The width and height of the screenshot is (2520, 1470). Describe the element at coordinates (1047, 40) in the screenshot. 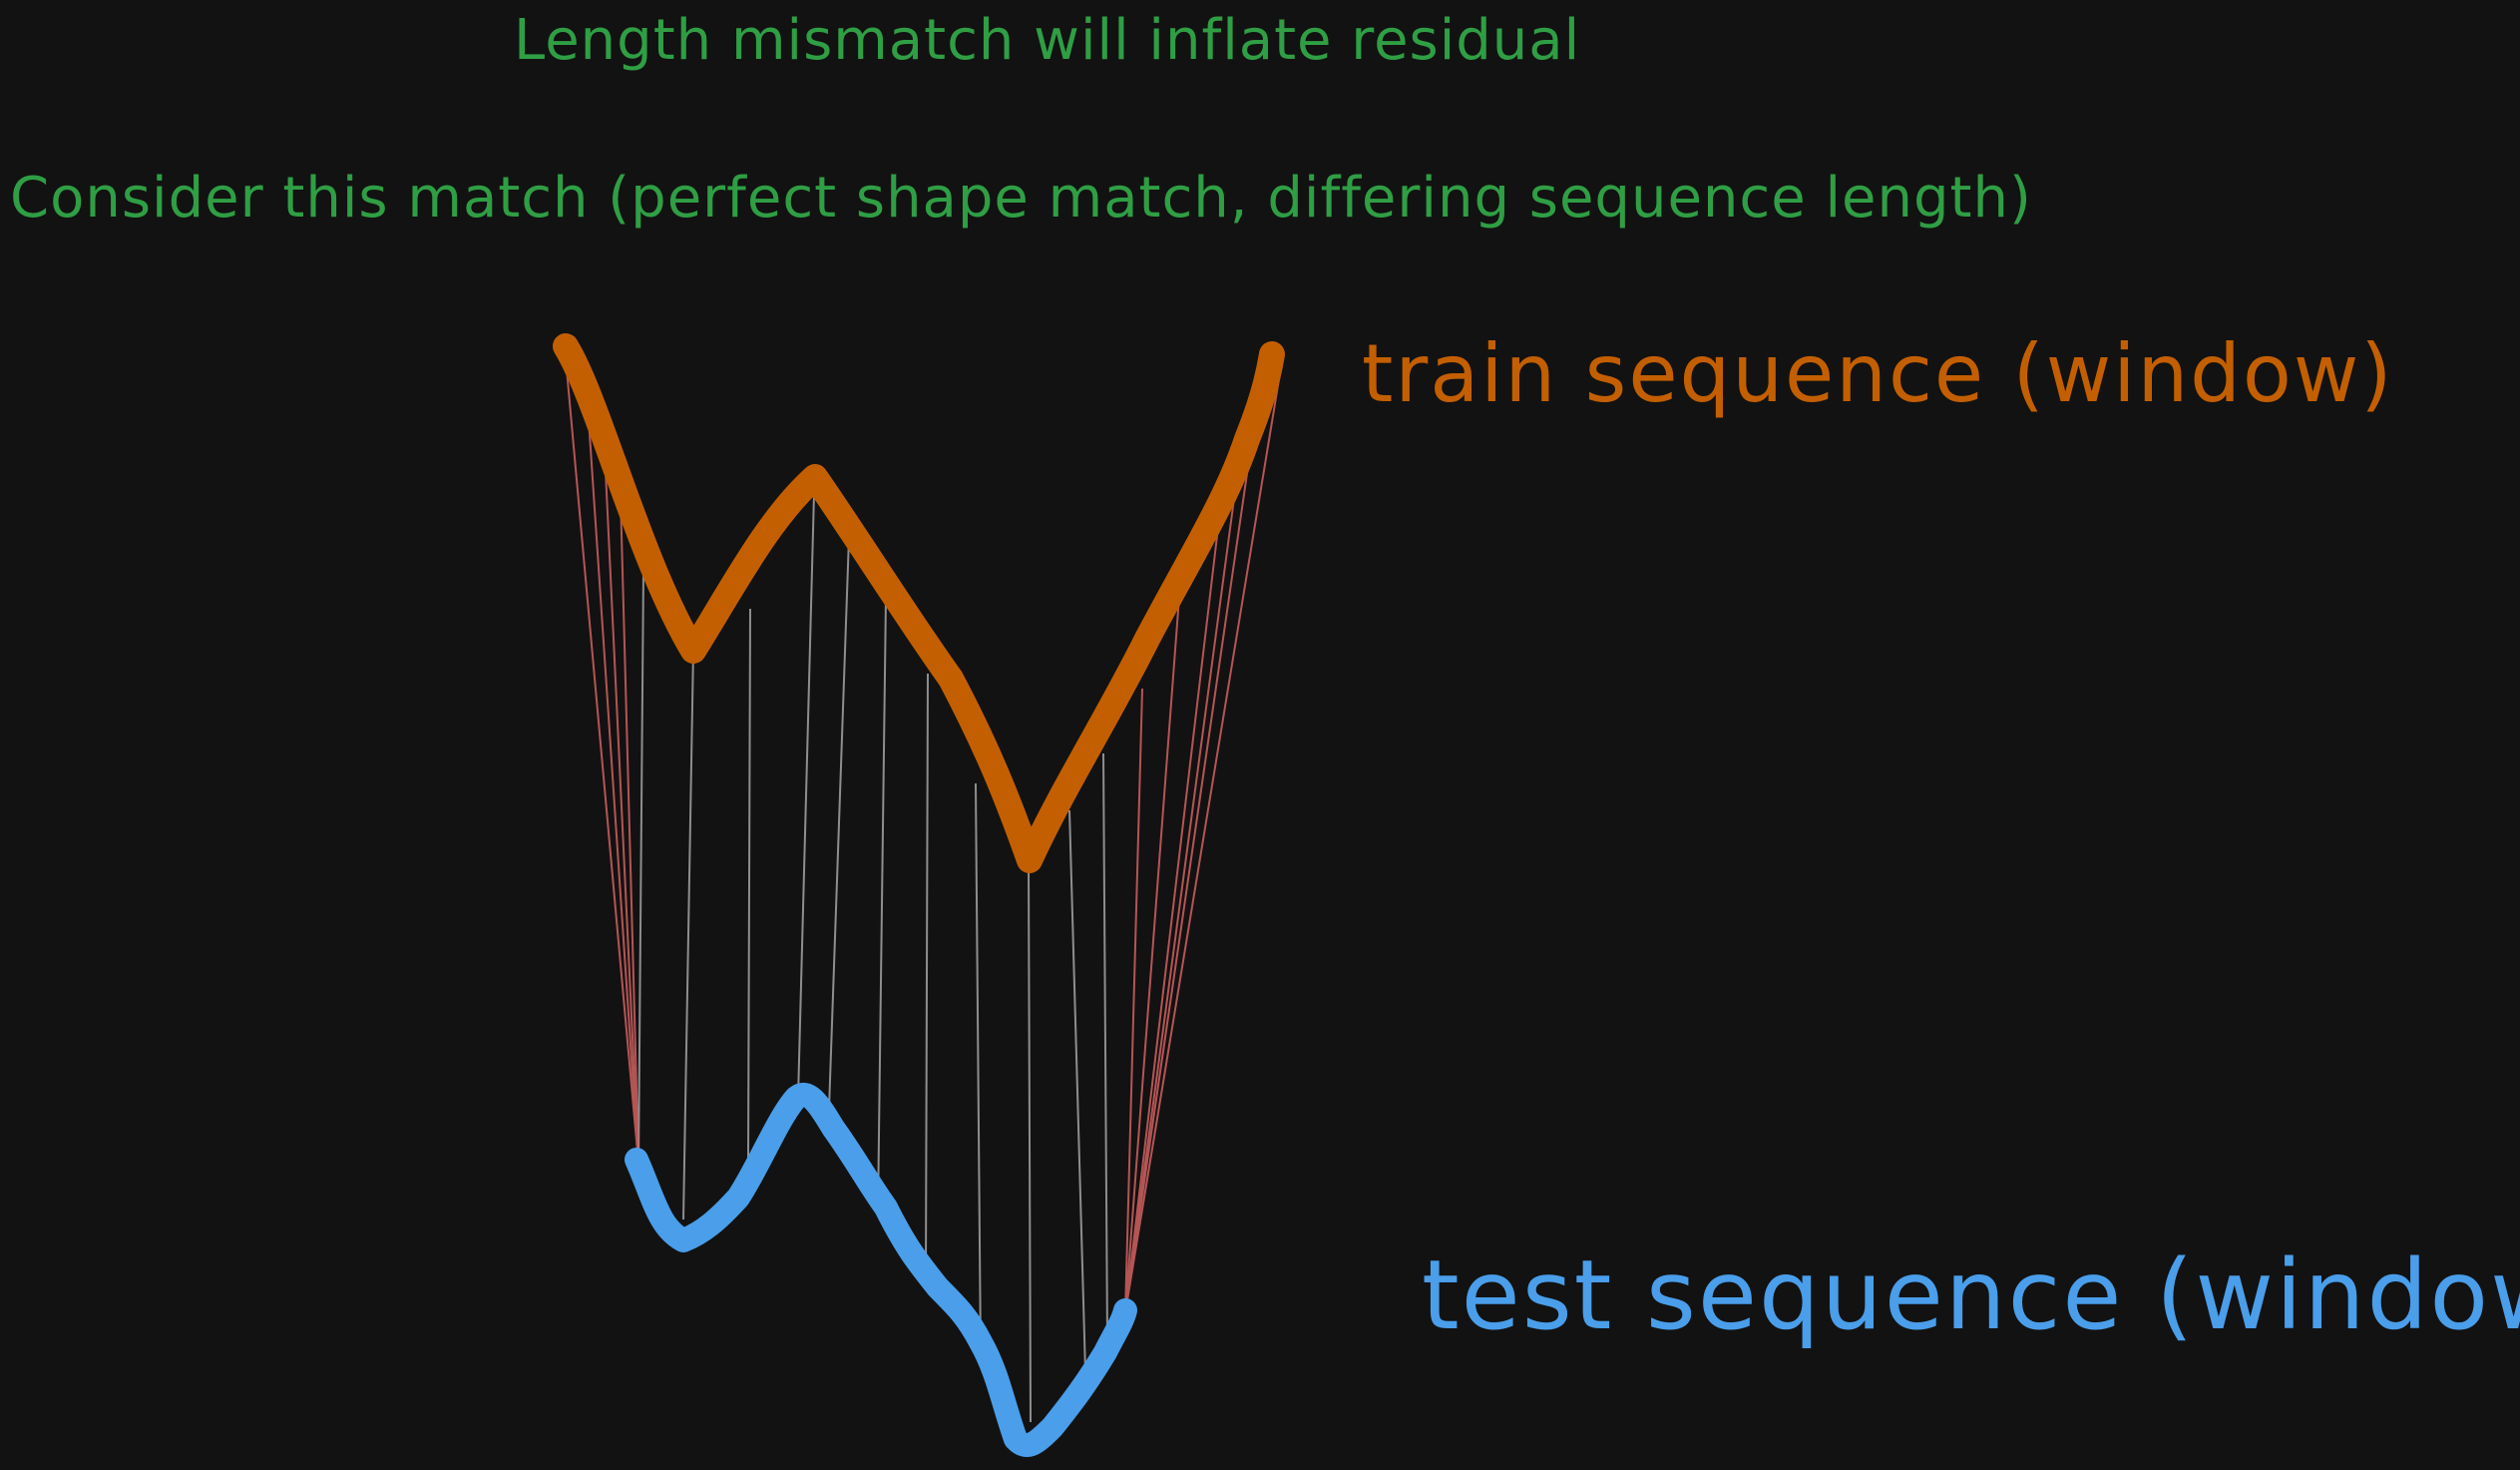

I see `residual-note: Length mismatch will inflate residual` at that location.